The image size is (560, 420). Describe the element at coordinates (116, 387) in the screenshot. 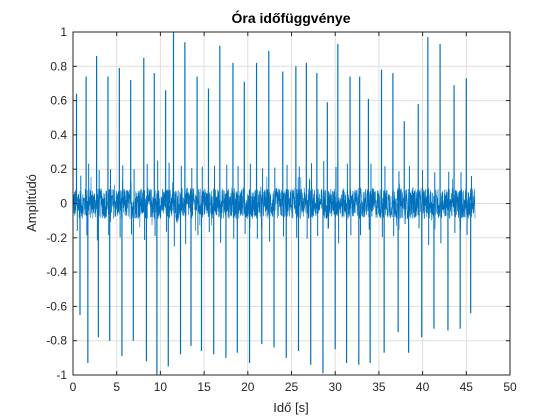

I see `x-tick-label: 5` at that location.